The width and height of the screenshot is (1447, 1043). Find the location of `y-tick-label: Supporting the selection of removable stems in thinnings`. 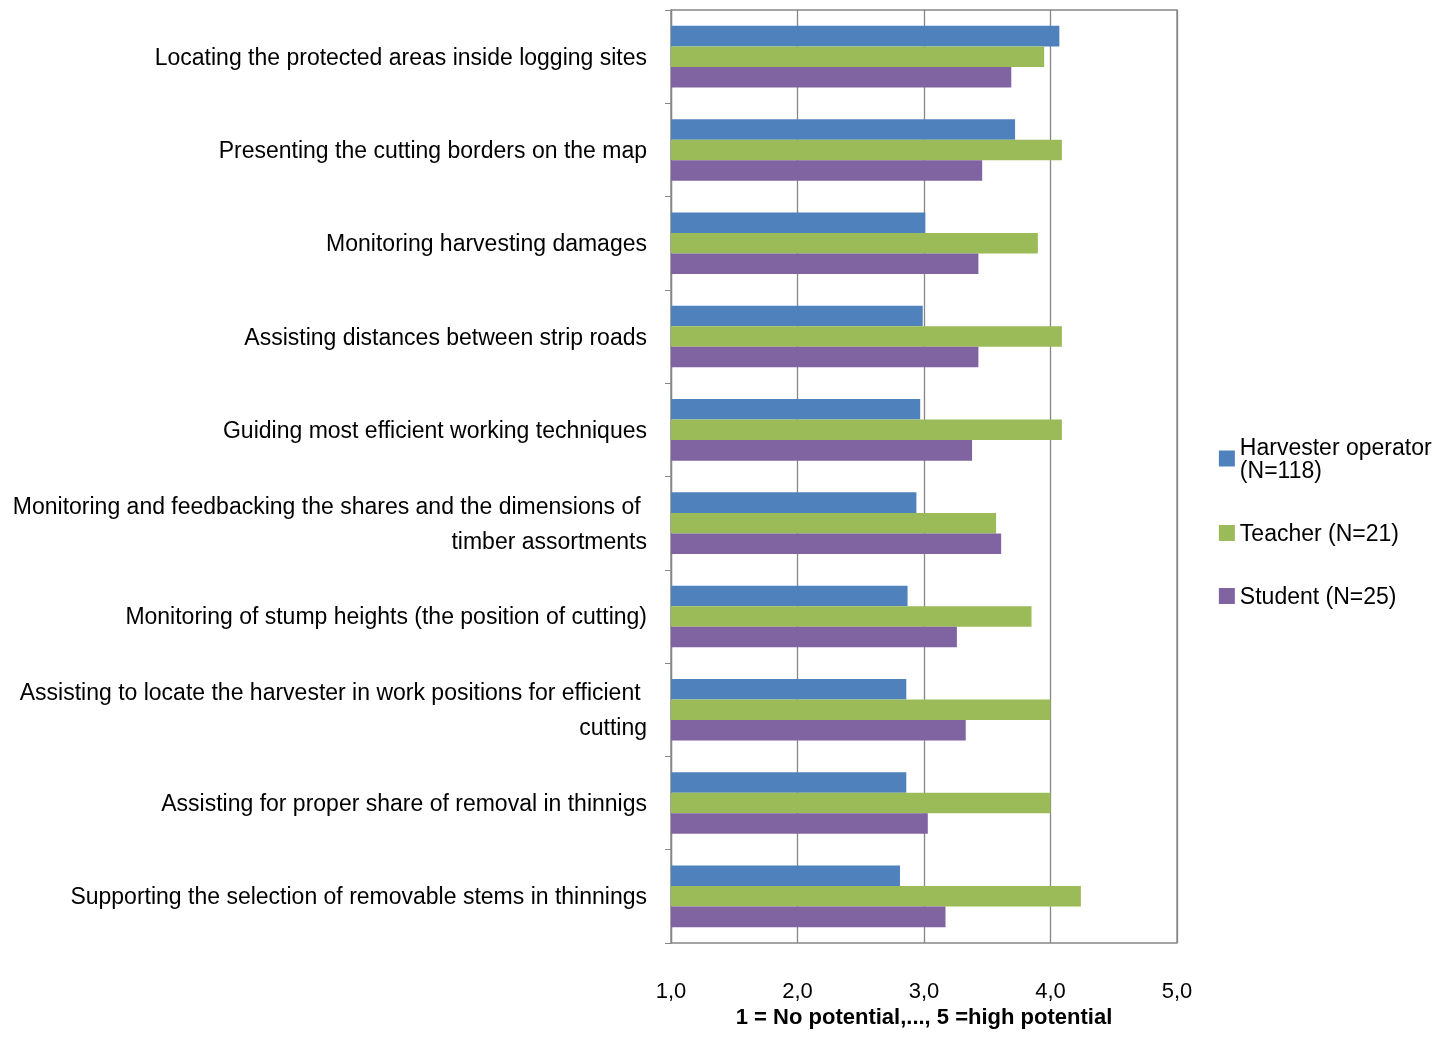

y-tick-label: Supporting the selection of removable stems in thinnings is located at coordinates (358, 896).